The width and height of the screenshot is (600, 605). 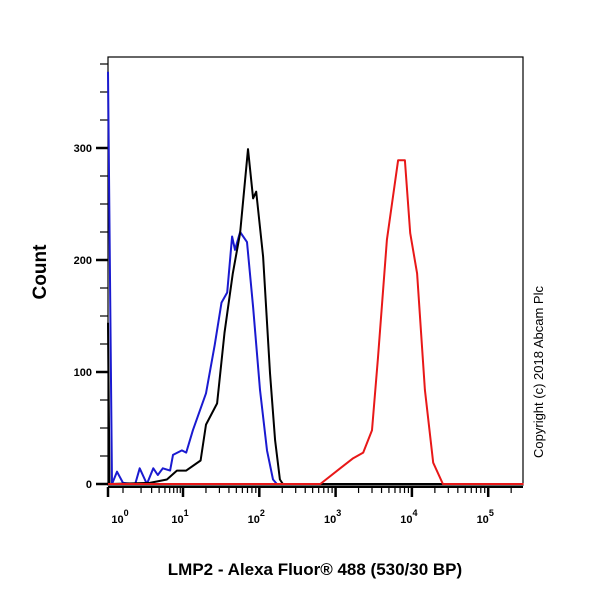 I want to click on x-axis-label: LMP2 - Alexa Fluor® 488 (530/30 BP), so click(x=315, y=569).